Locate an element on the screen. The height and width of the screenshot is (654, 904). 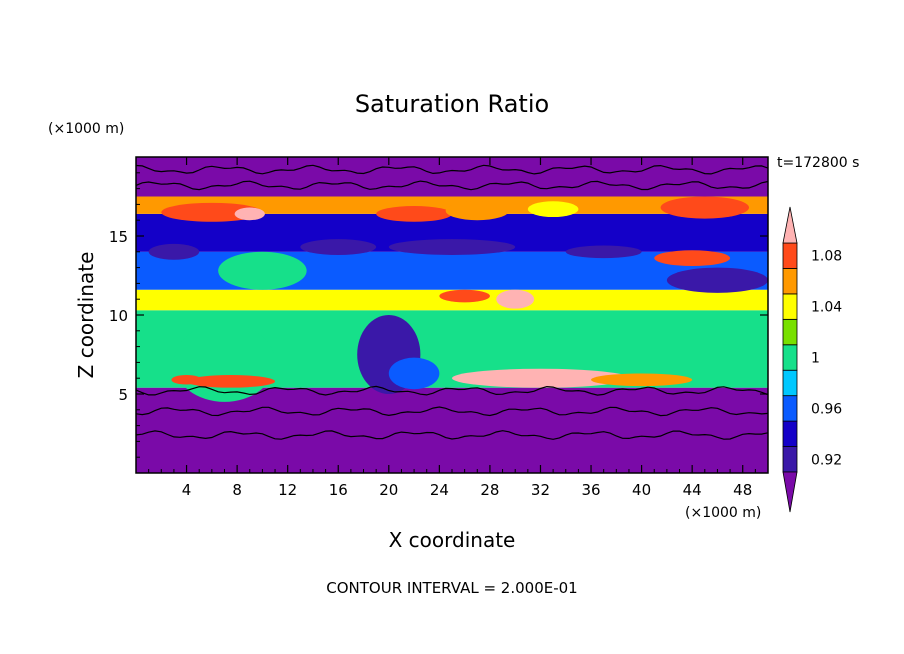
contour-labels: 0.800.400.801.20 is located at coordinates (480, 2).